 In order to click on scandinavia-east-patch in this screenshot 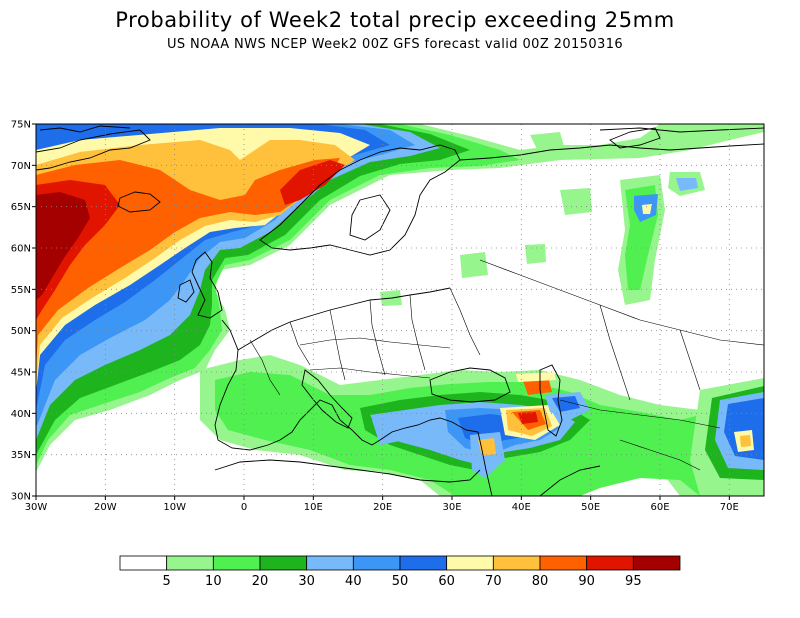, I will do `click(576, 201)`.